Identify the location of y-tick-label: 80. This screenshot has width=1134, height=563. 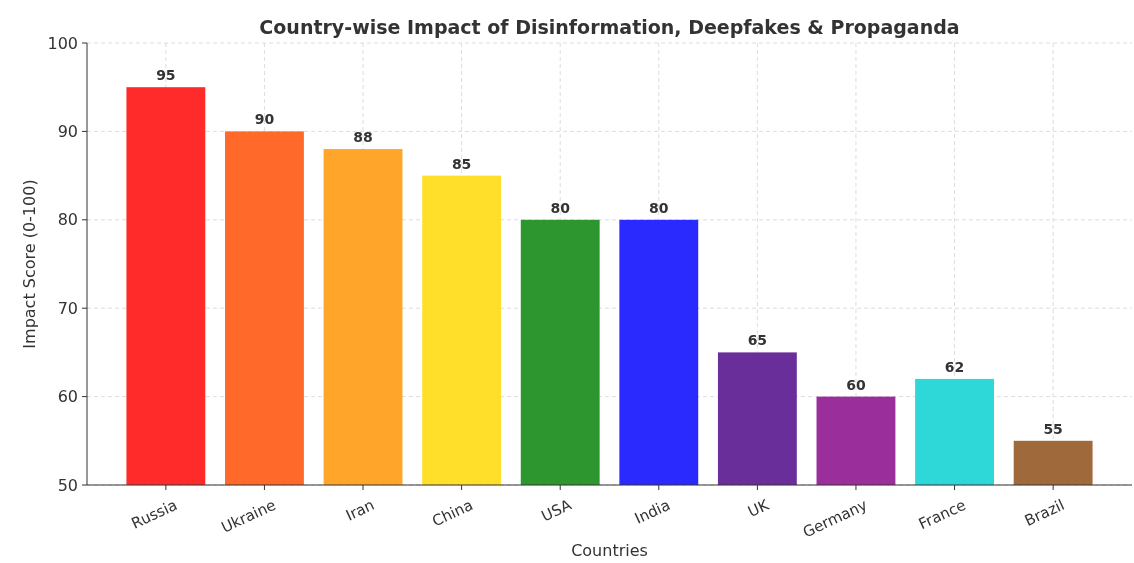
(67, 220).